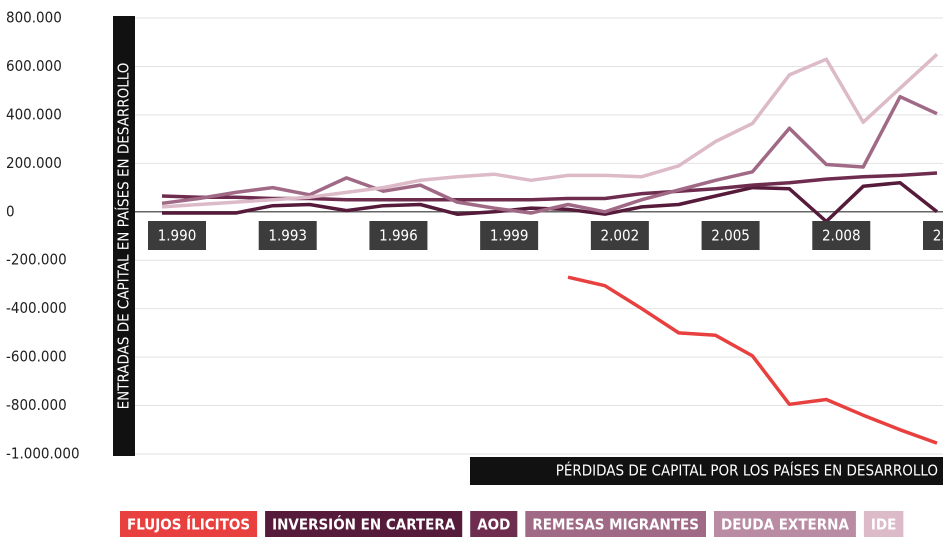  I want to click on series-line, so click(752, 360).